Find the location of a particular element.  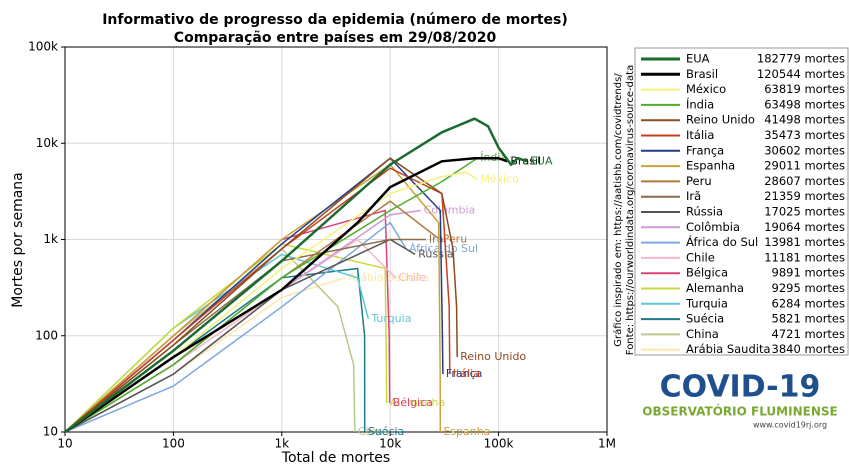

y-tick-label: 1k is located at coordinates (50, 239).